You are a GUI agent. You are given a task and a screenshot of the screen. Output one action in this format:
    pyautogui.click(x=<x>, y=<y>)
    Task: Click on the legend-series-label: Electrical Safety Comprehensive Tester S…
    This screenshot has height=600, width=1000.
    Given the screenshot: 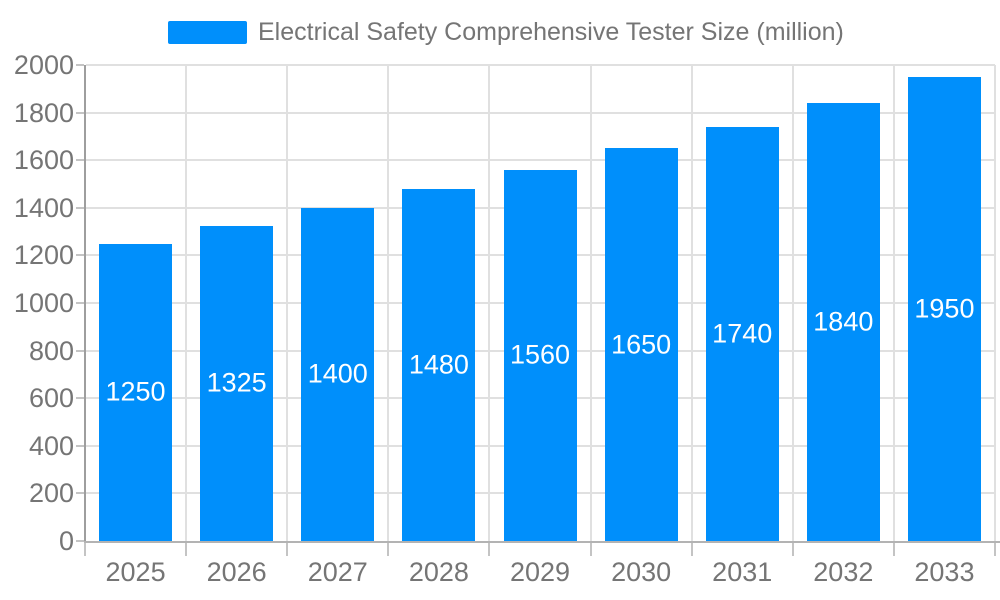 What is the action you would take?
    pyautogui.click(x=551, y=32)
    